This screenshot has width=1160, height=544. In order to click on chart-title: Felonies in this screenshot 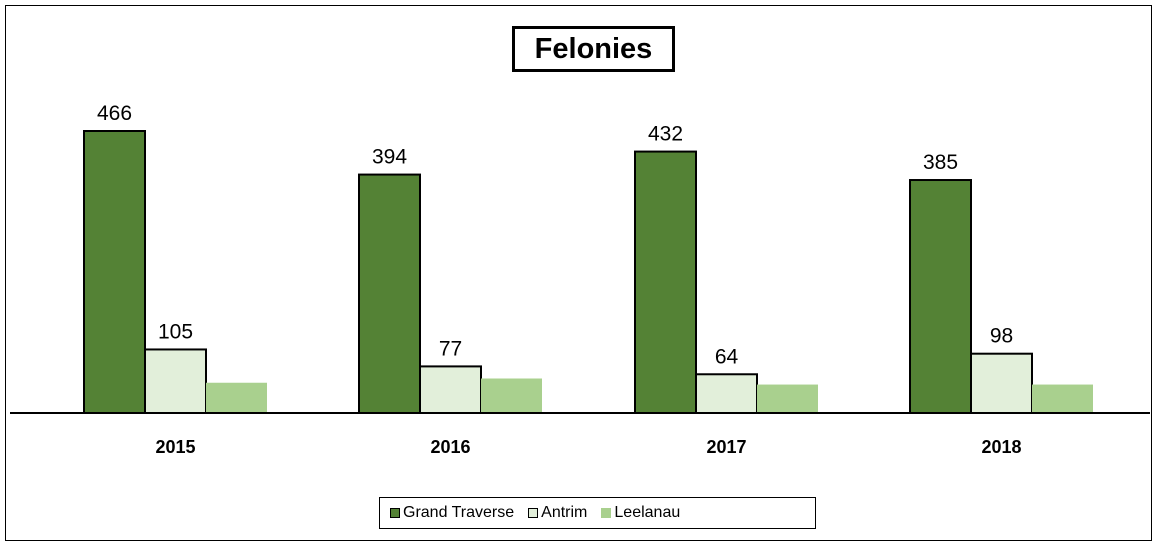, I will do `click(593, 49)`.